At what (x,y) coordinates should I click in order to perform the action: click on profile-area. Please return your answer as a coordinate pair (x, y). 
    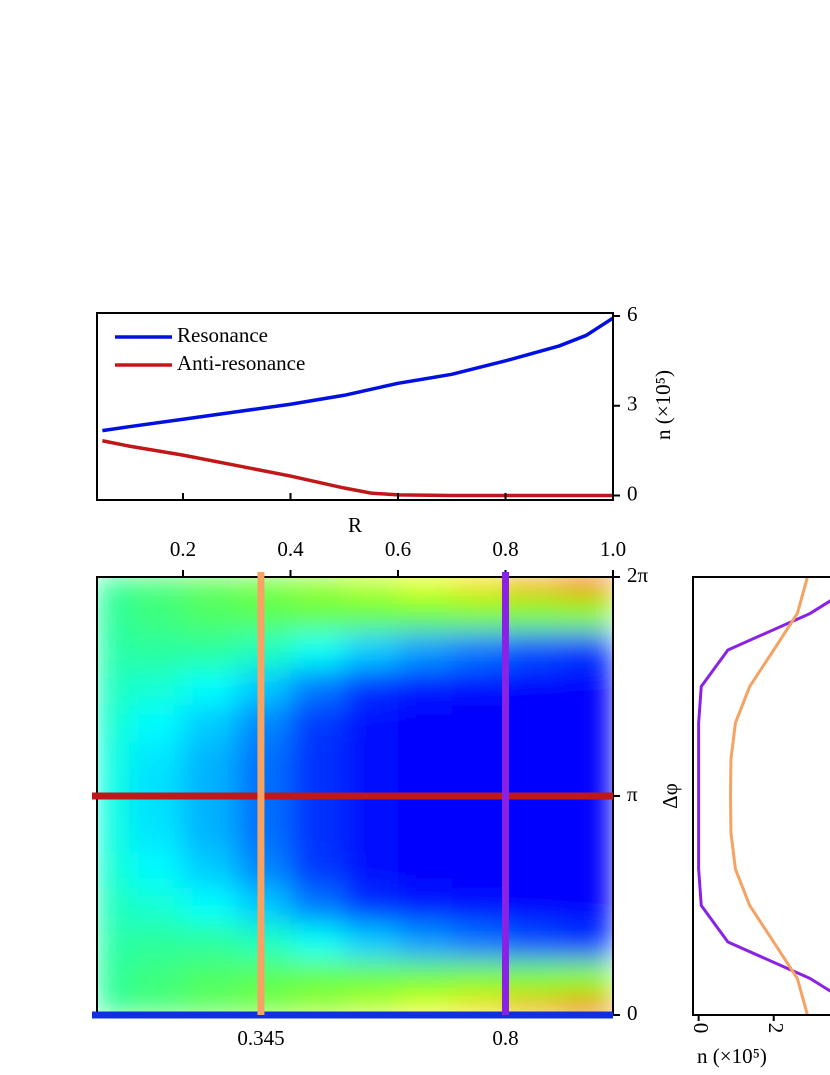
    Looking at the image, I should click on (763, 796).